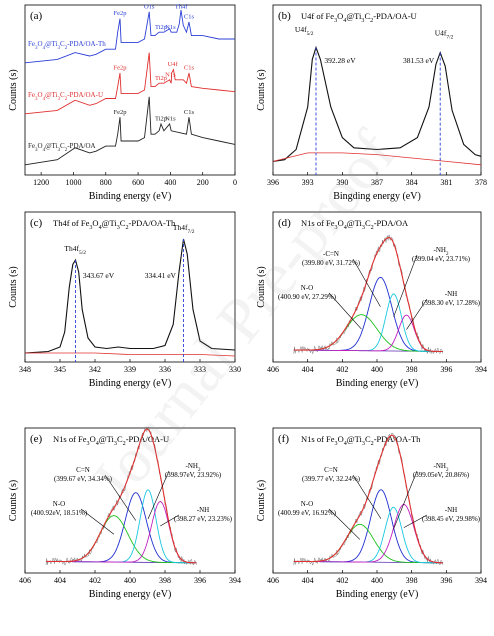 This screenshot has width=494, height=636. Describe the element at coordinates (284, 16) in the screenshot. I see `panel-label: (b)` at that location.